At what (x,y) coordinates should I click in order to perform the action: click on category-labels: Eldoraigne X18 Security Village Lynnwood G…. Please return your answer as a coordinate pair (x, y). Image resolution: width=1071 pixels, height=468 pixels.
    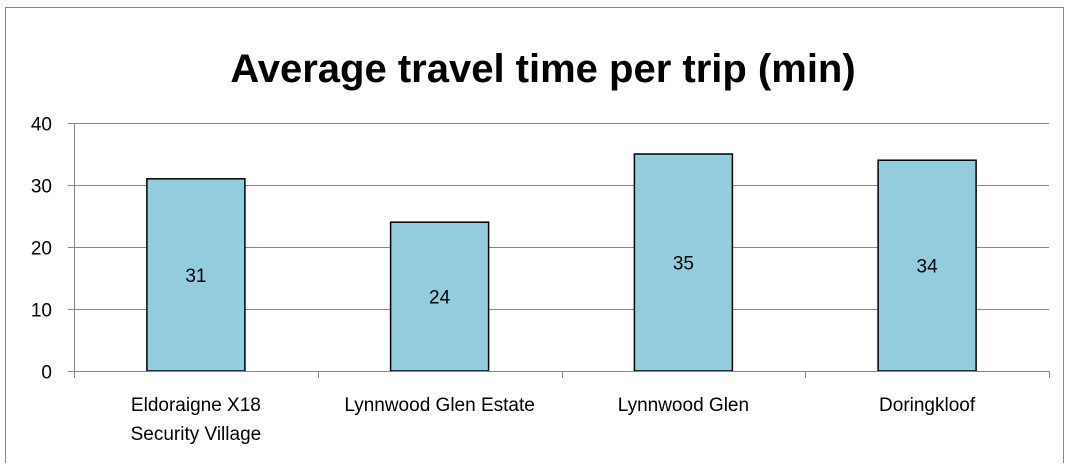
    Looking at the image, I should click on (553, 420).